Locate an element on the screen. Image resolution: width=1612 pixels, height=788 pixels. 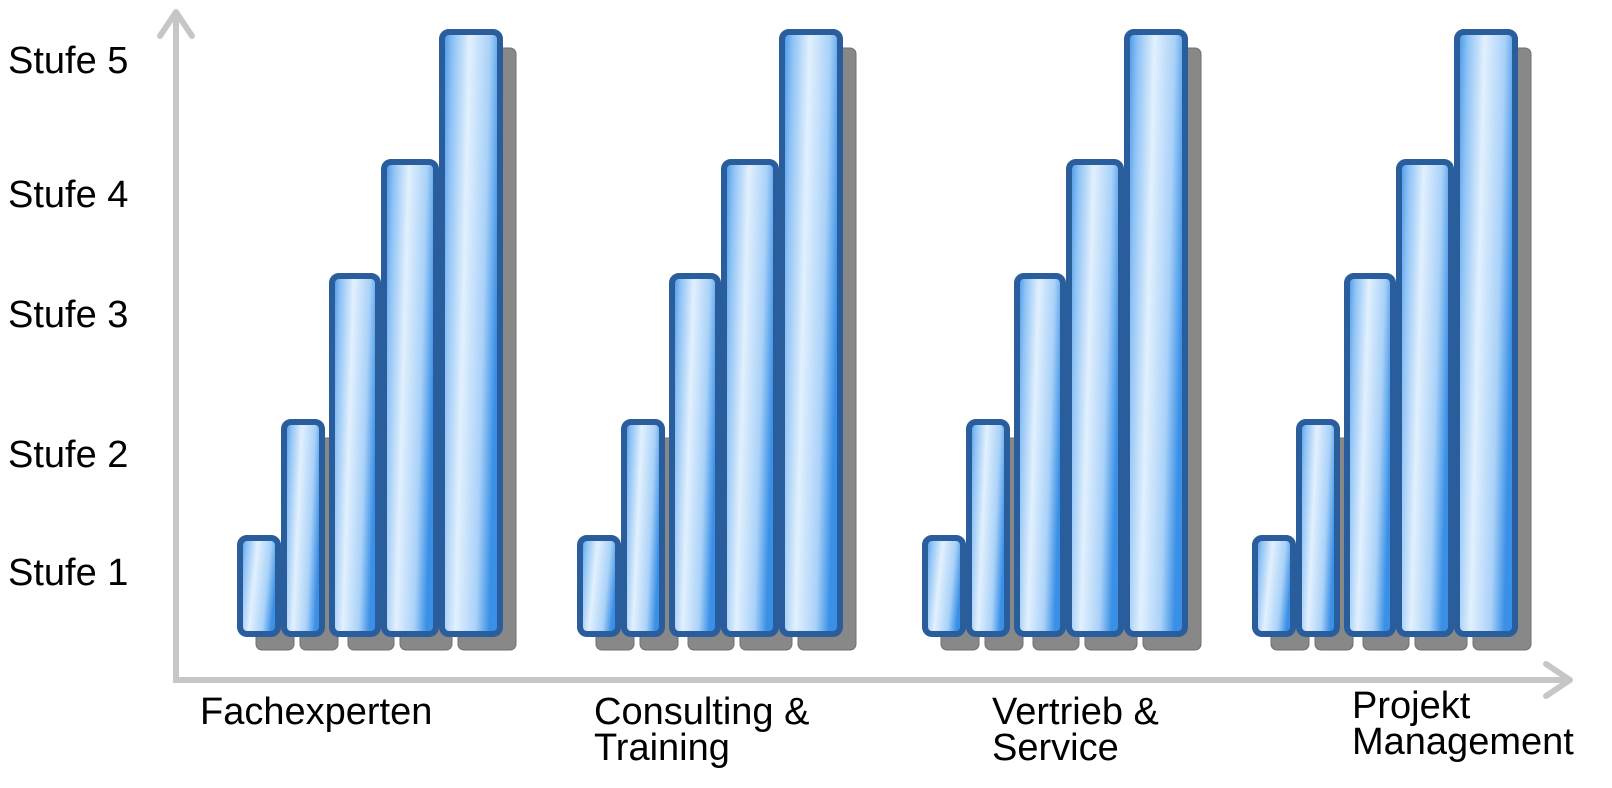
x-axis-arrowhead is located at coordinates (1558, 680).